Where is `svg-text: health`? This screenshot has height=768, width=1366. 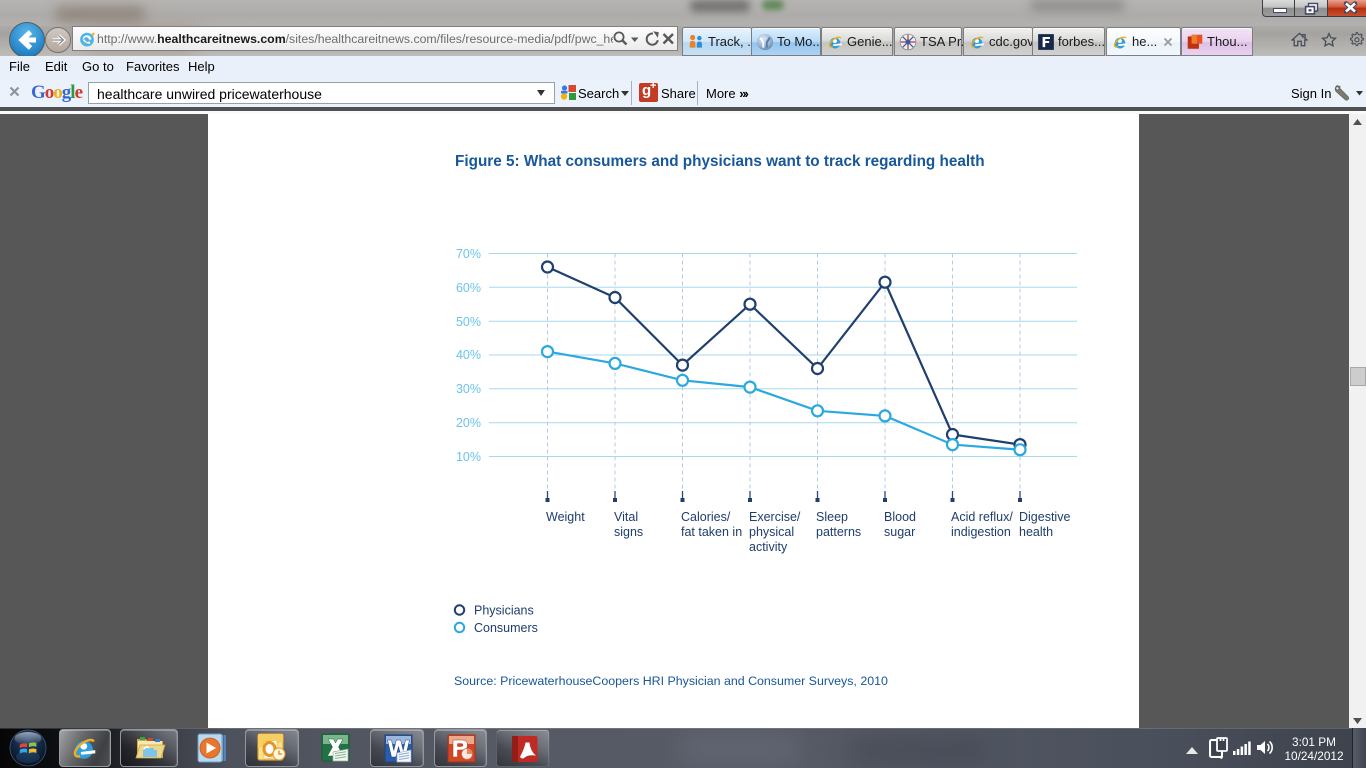
svg-text: health is located at coordinates (1036, 532).